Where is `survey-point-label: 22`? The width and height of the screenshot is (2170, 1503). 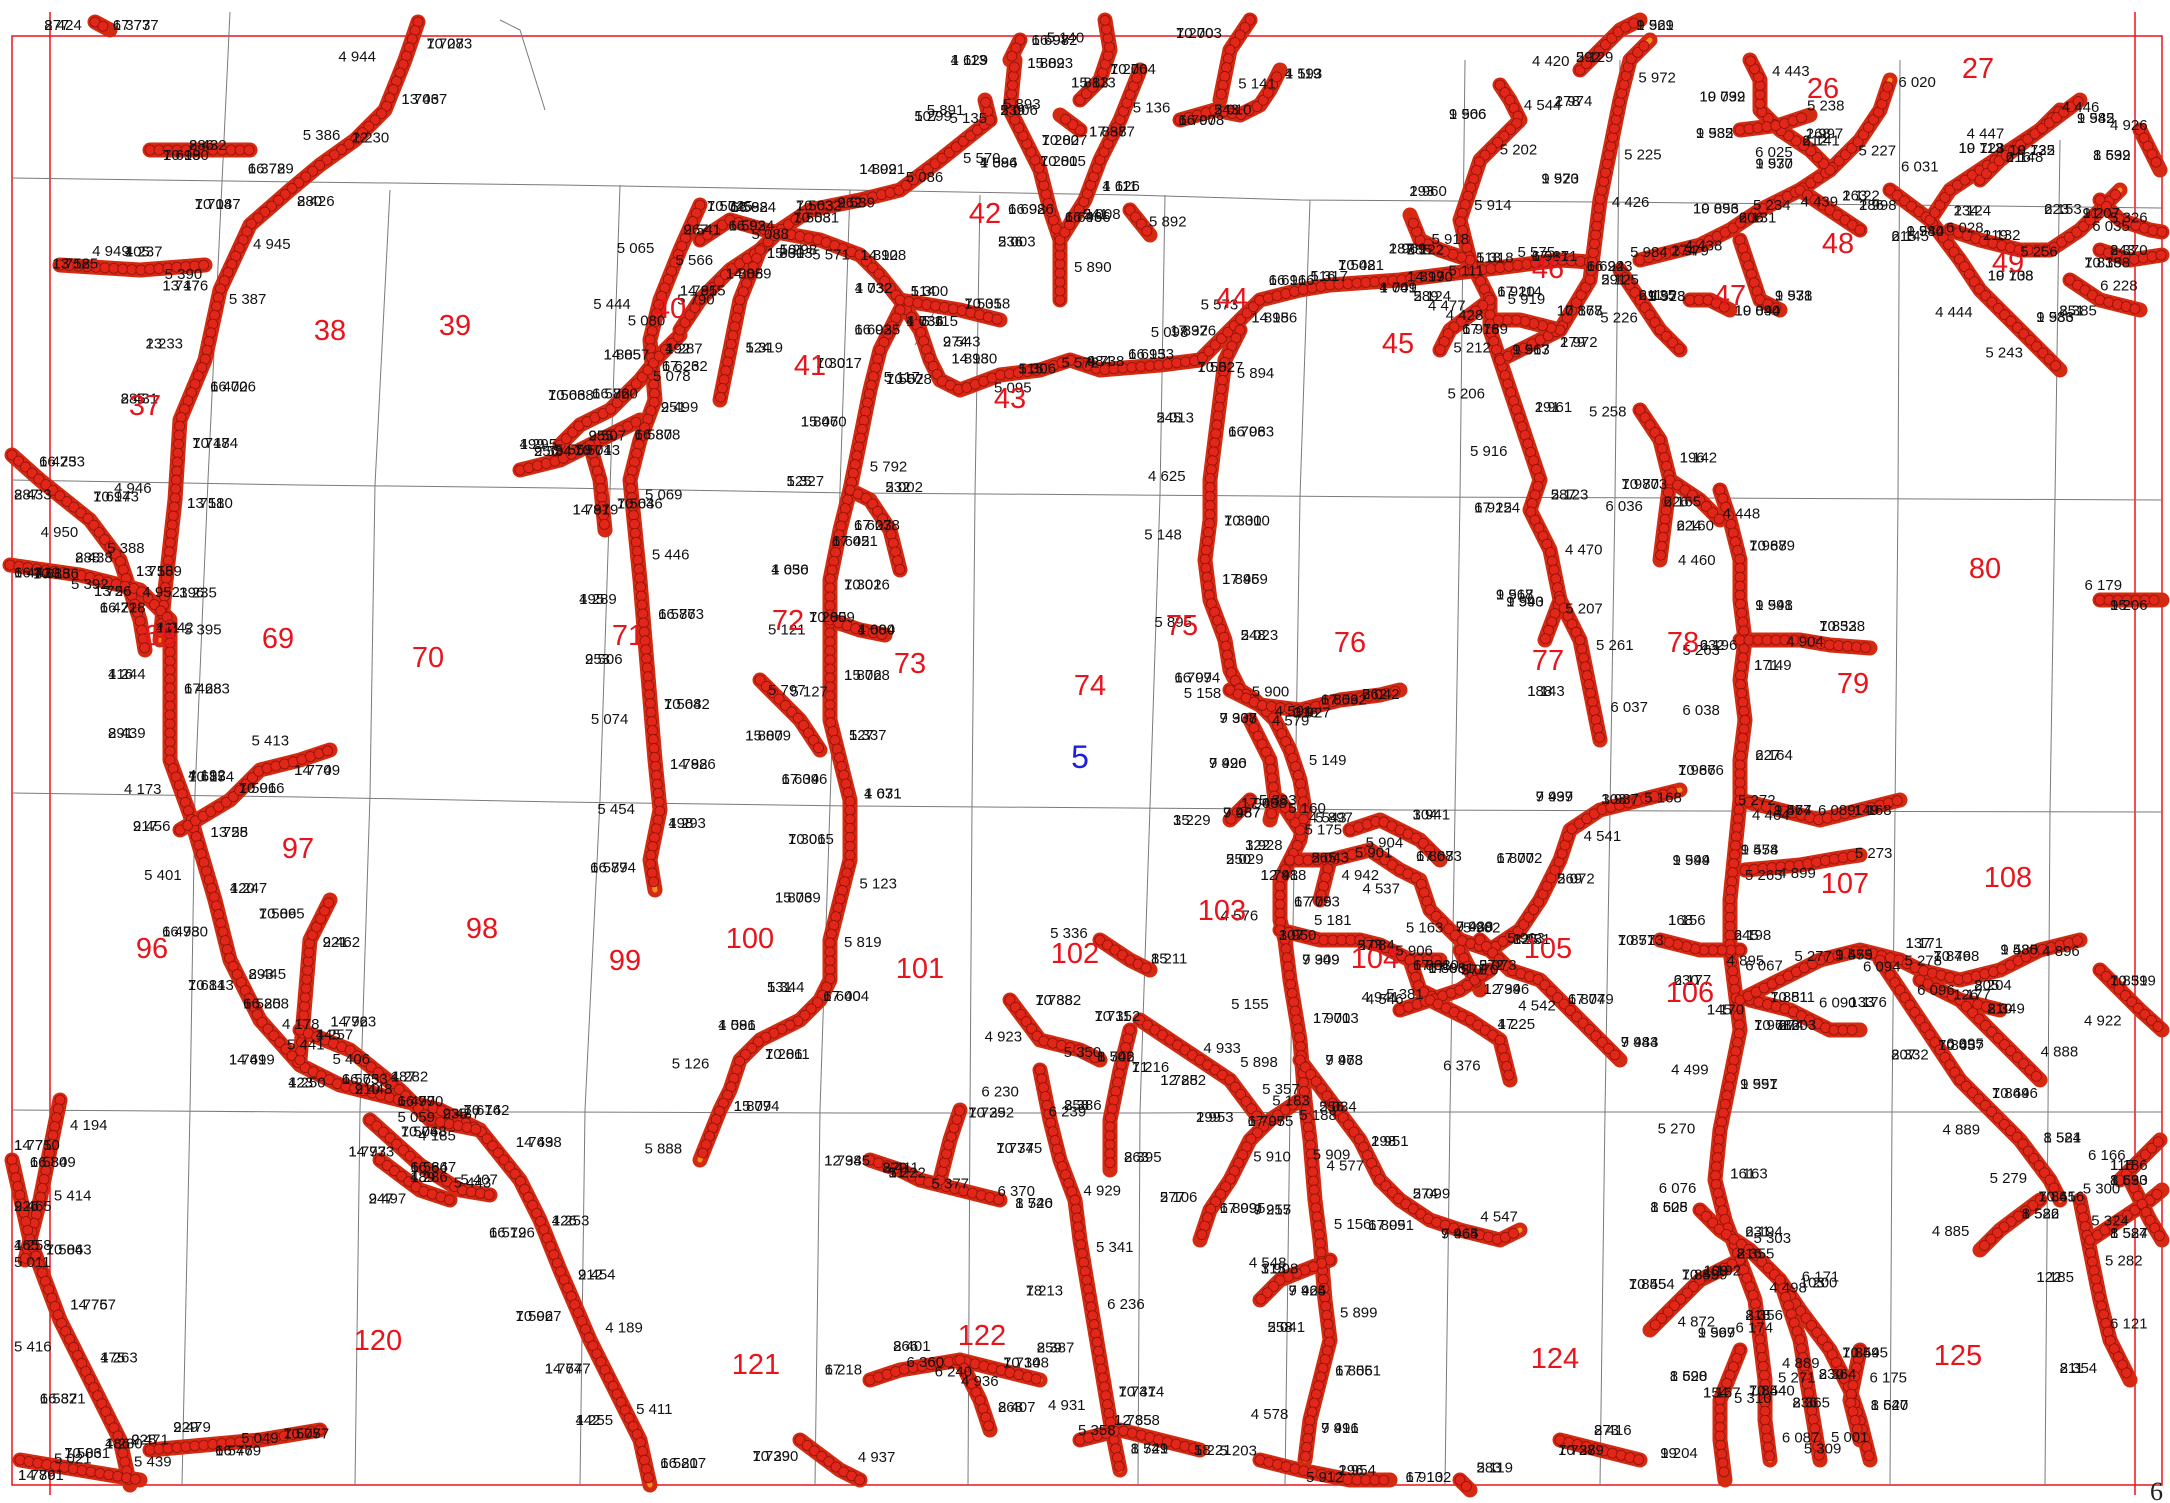 survey-point-label: 22 is located at coordinates (360, 137).